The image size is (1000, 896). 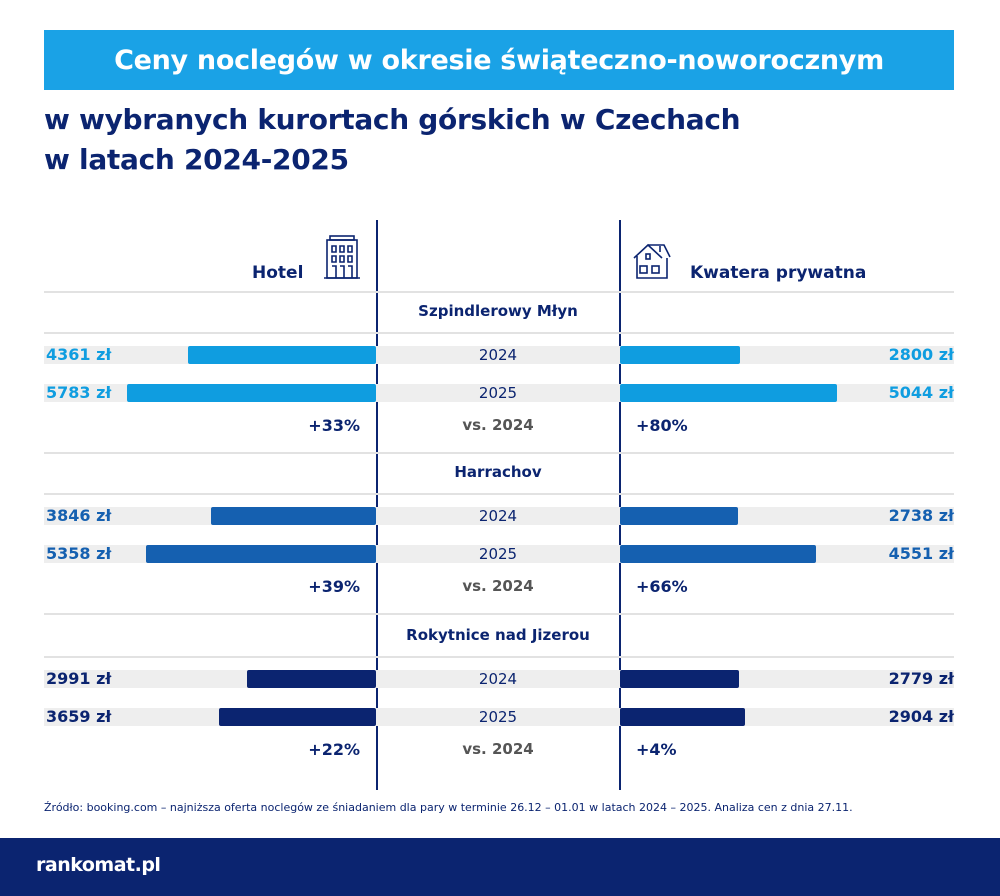 I want to click on year-row: 2991 zł 2779 zł 2024, so click(x=499, y=678).